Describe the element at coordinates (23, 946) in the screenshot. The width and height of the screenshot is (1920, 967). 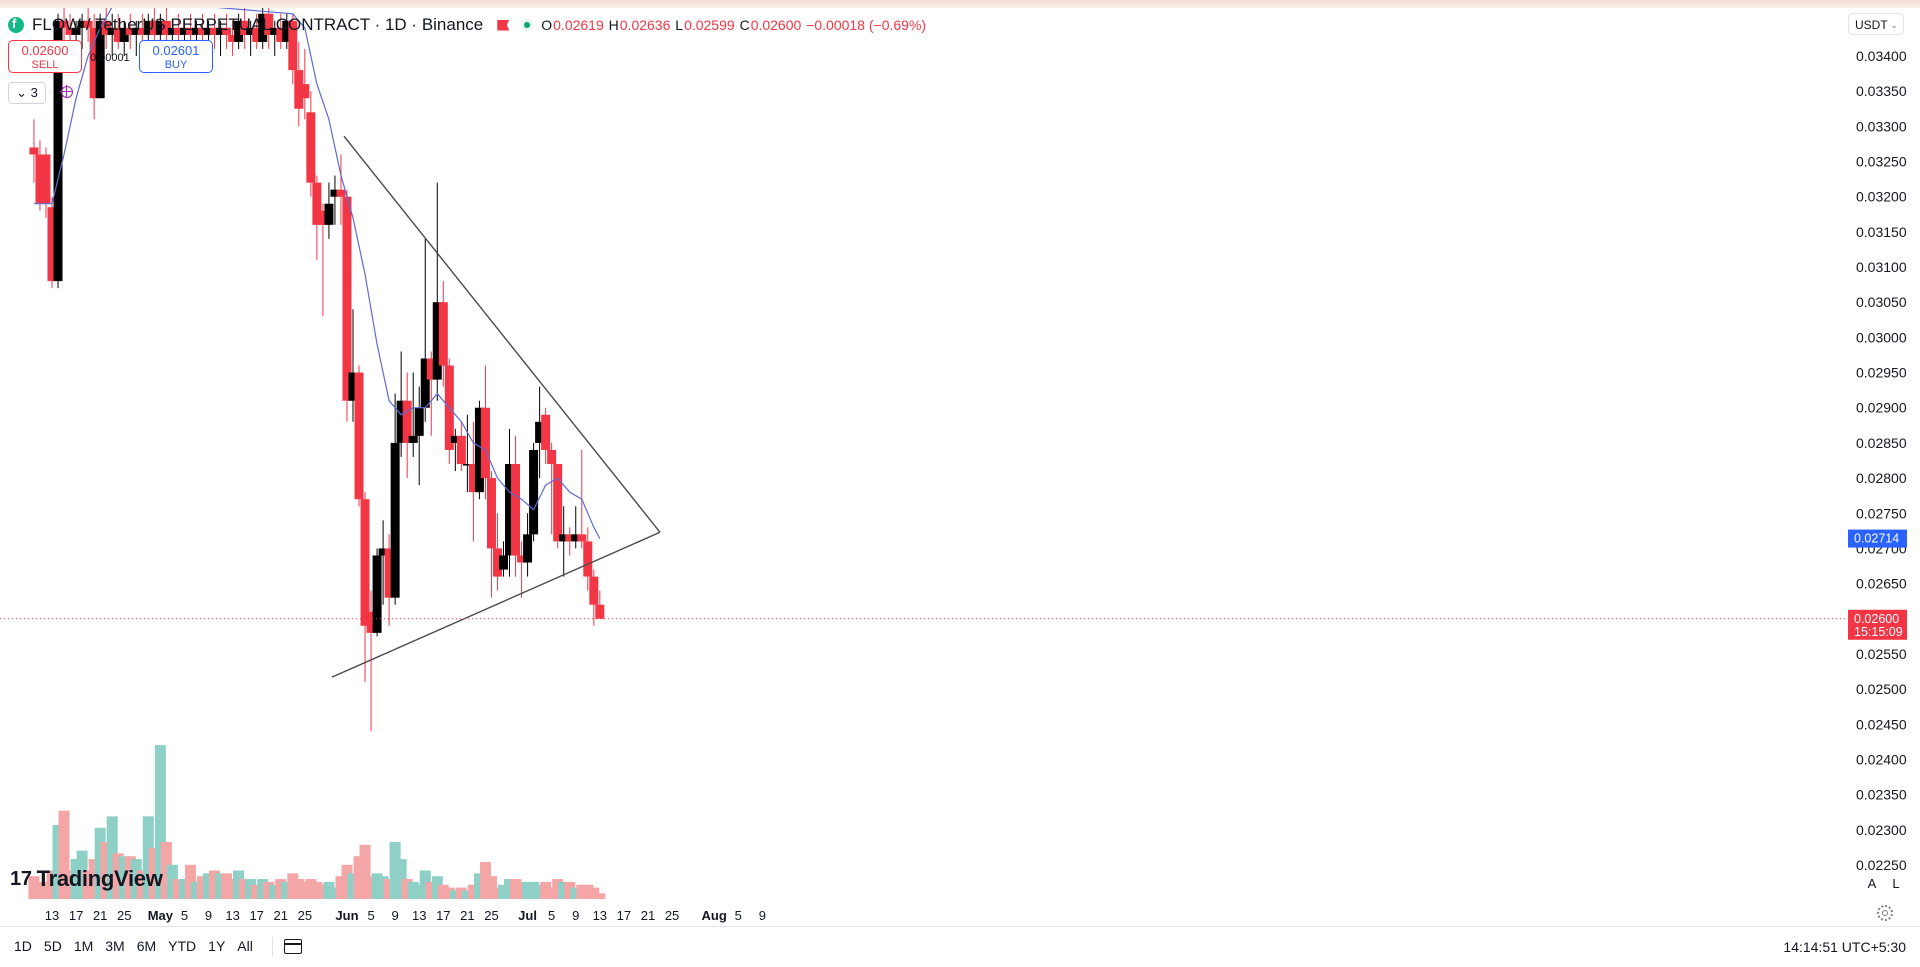
I see `range-1d: 1D` at that location.